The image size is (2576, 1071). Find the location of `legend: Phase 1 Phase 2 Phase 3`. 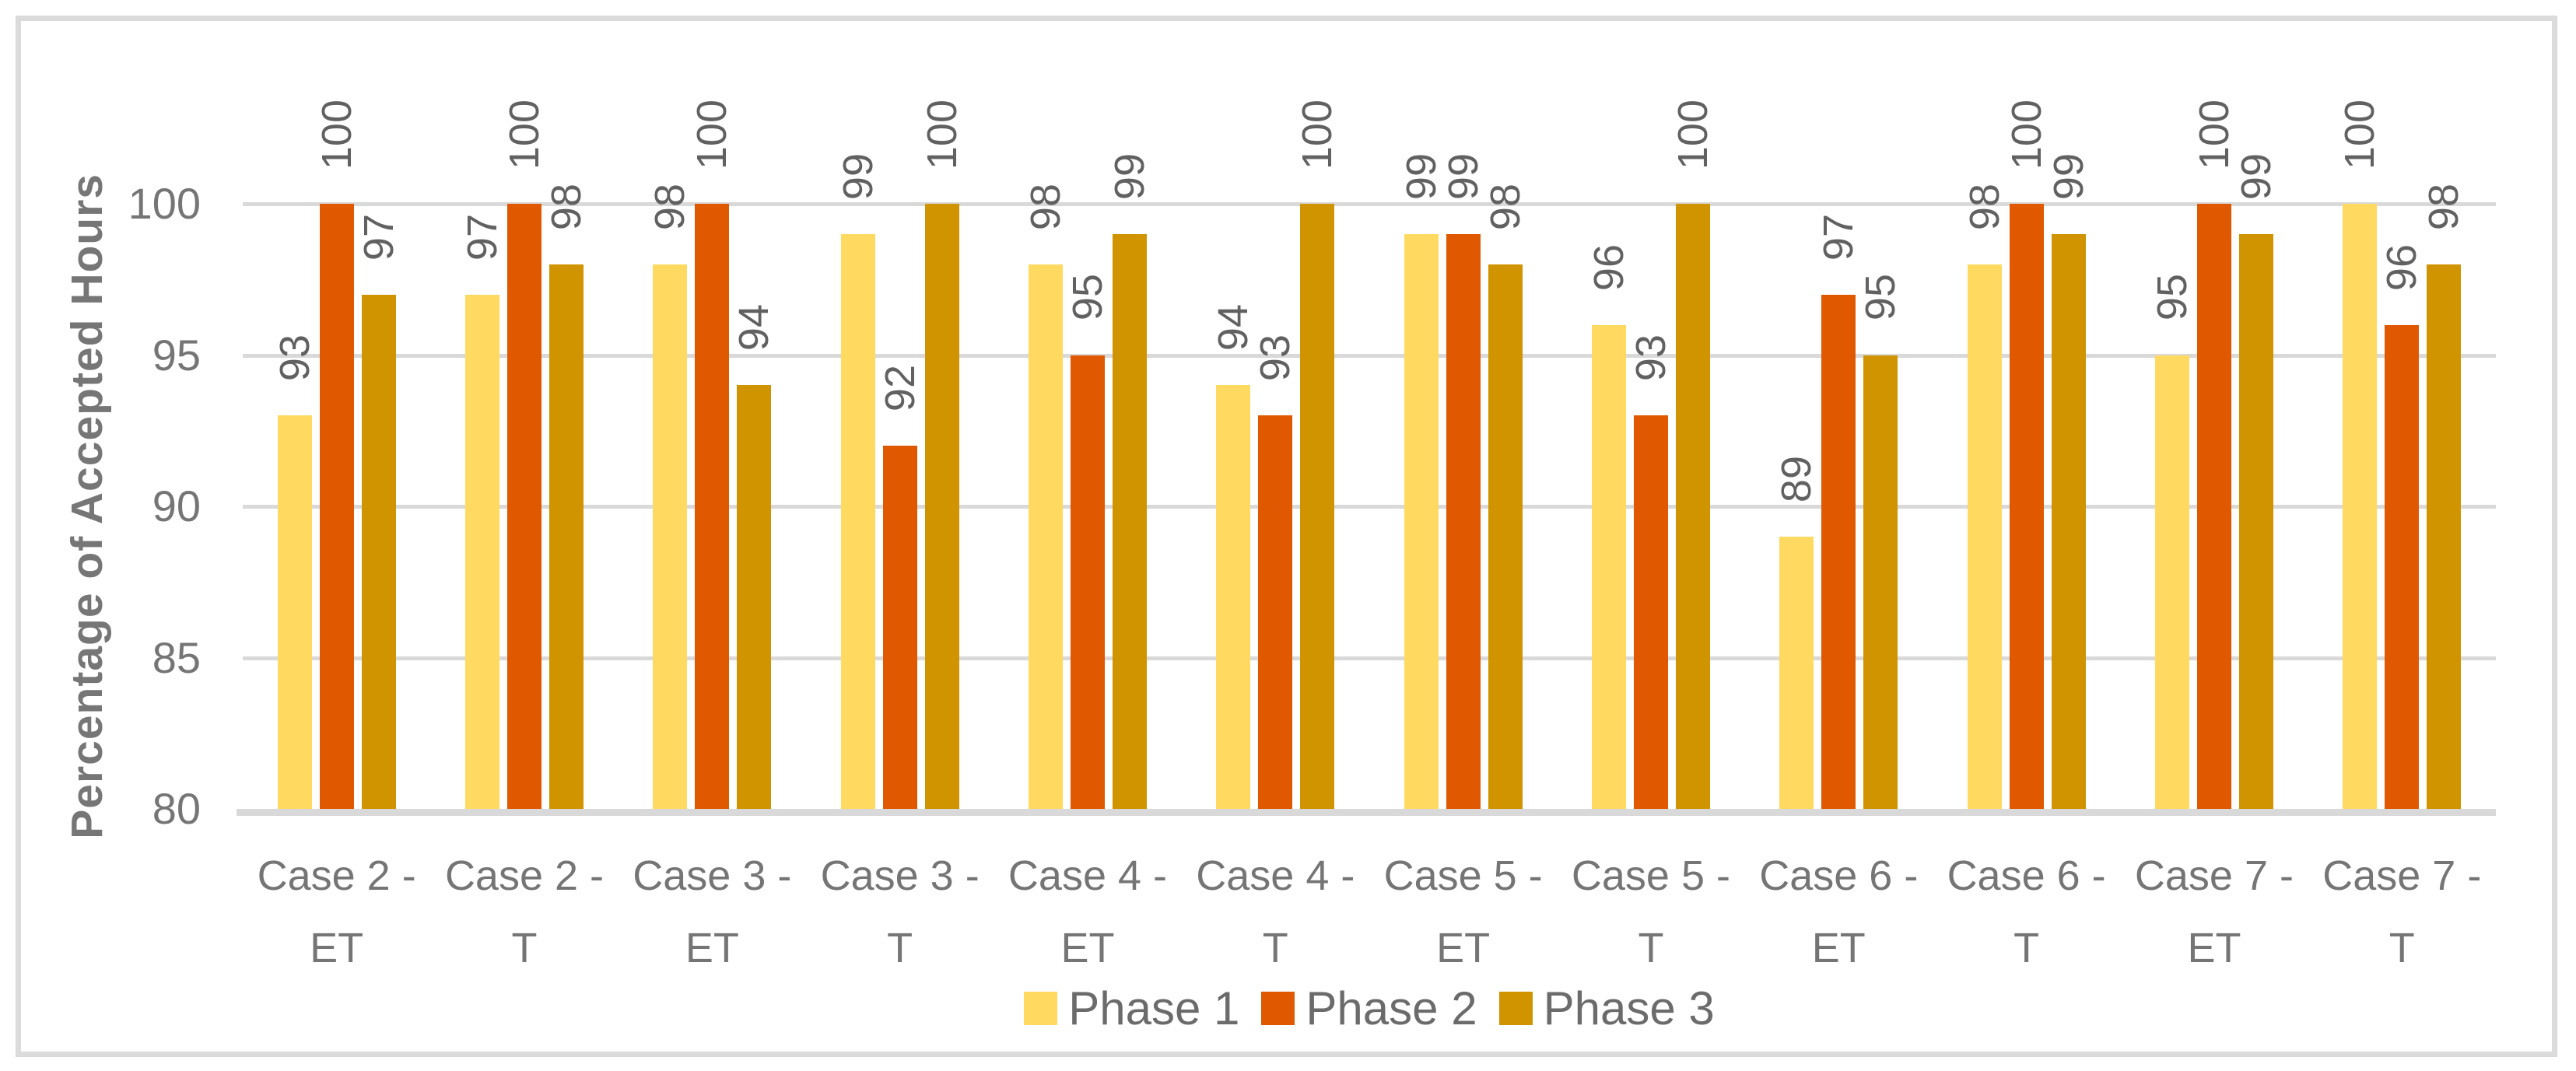

legend: Phase 1 Phase 2 Phase 3 is located at coordinates (1369, 1008).